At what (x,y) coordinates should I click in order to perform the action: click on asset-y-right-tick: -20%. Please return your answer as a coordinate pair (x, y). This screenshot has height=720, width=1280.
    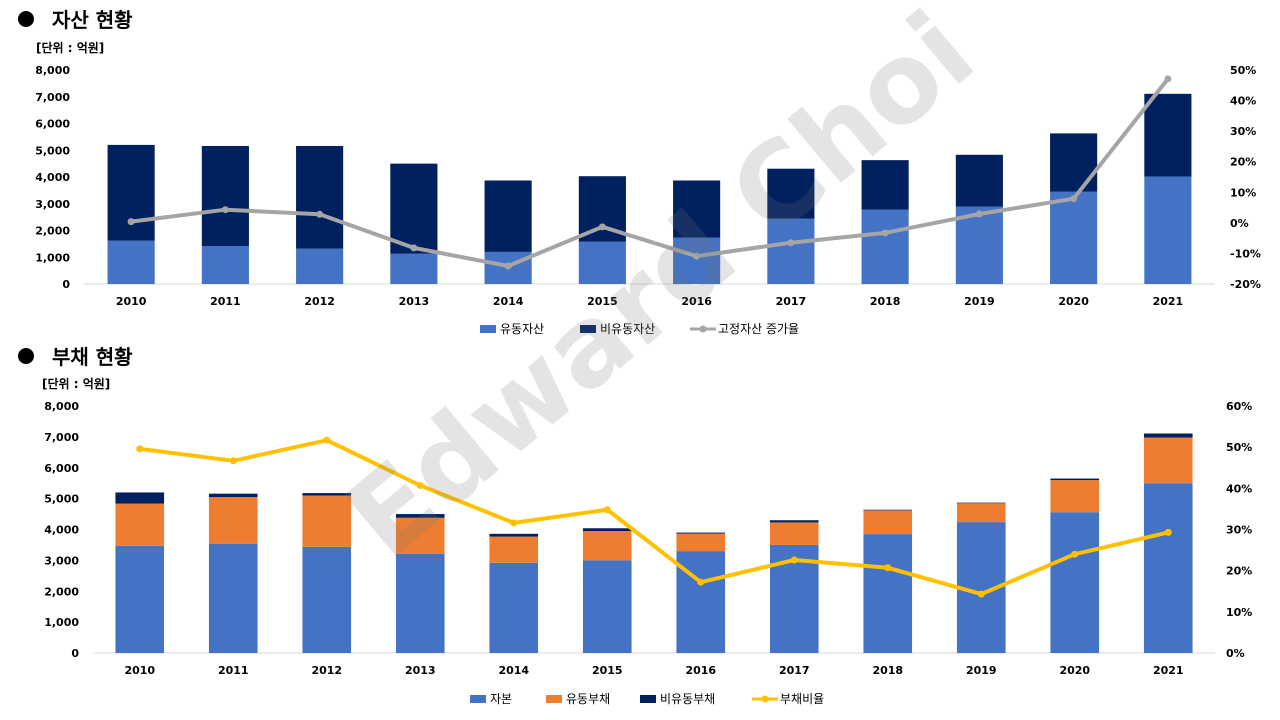
    Looking at the image, I should click on (1245, 284).